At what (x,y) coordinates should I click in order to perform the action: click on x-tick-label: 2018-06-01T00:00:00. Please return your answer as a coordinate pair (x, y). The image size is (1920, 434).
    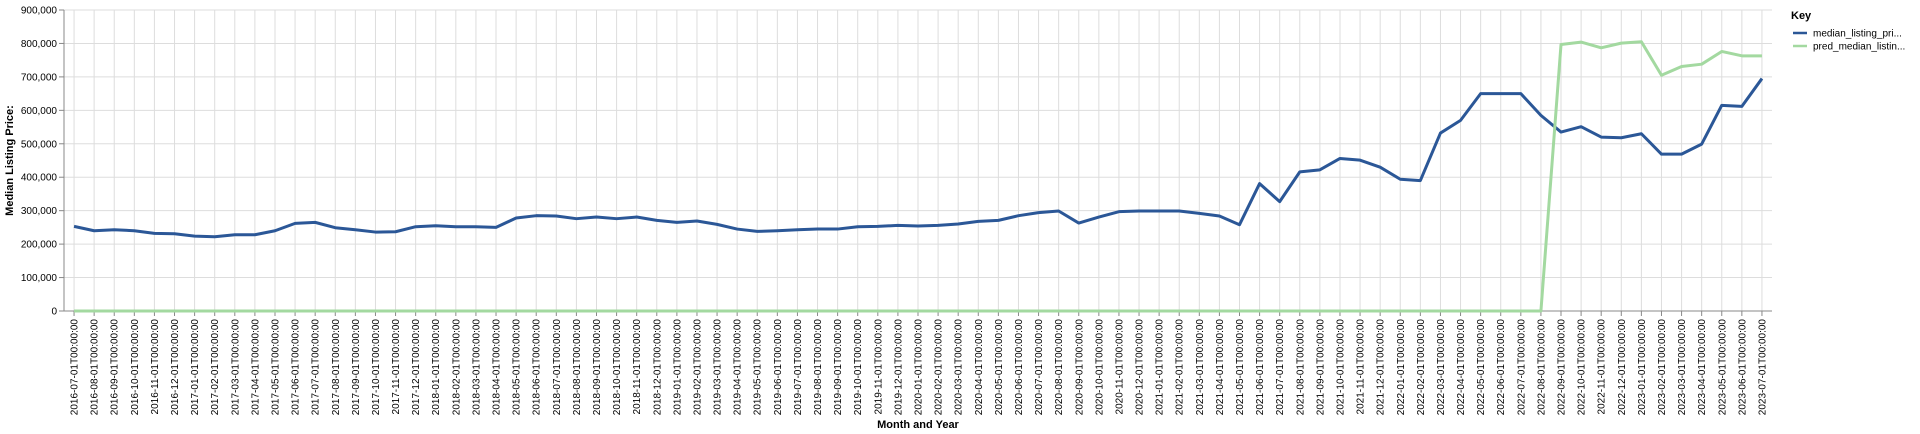
    Looking at the image, I should click on (537, 367).